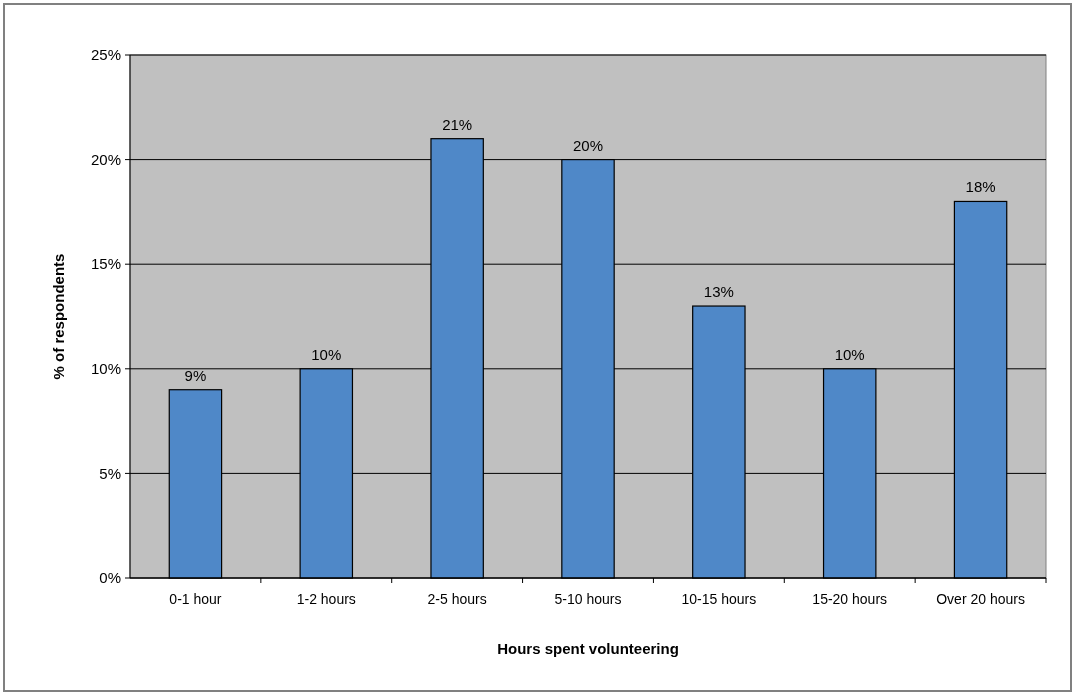 This screenshot has width=1075, height=695. Describe the element at coordinates (588, 599) in the screenshot. I see `x-tick-label: 5-10 hours` at that location.